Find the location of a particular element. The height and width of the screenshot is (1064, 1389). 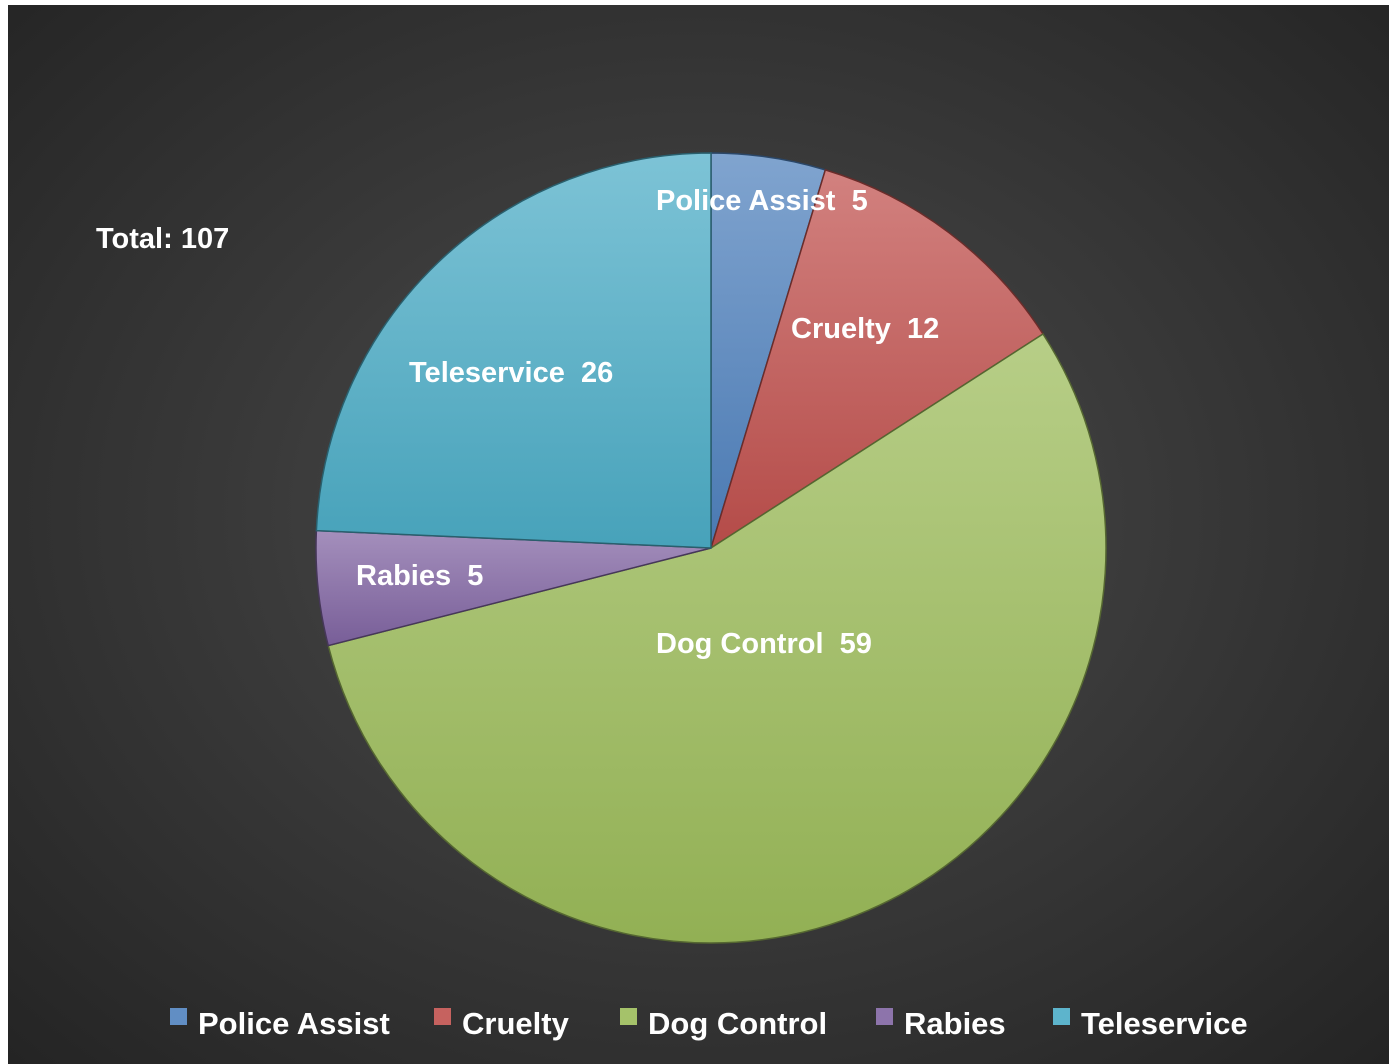

legend-label-cruelty: Cruelty is located at coordinates (516, 1023).